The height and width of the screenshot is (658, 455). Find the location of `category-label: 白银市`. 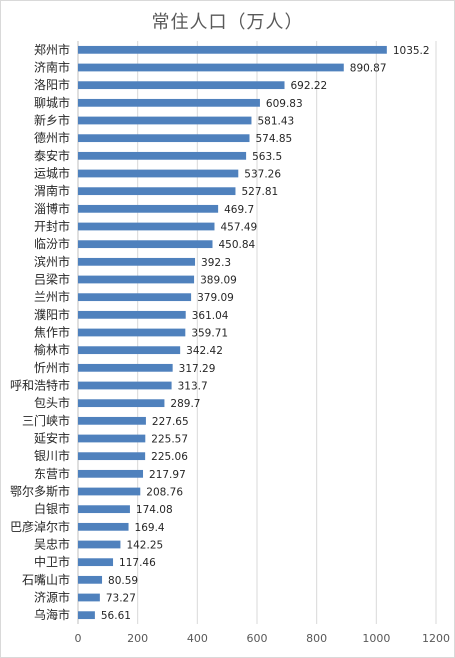

category-label: 白银市 is located at coordinates (52, 508).